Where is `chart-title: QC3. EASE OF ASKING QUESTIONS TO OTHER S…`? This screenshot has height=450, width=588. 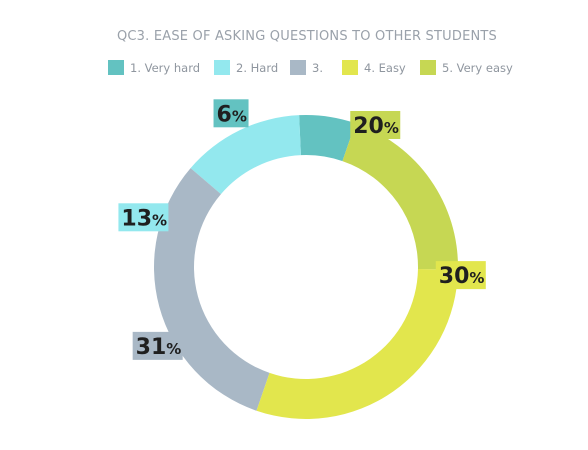
chart-title: QC3. EASE OF ASKING QUESTIONS TO OTHER S… is located at coordinates (307, 36).